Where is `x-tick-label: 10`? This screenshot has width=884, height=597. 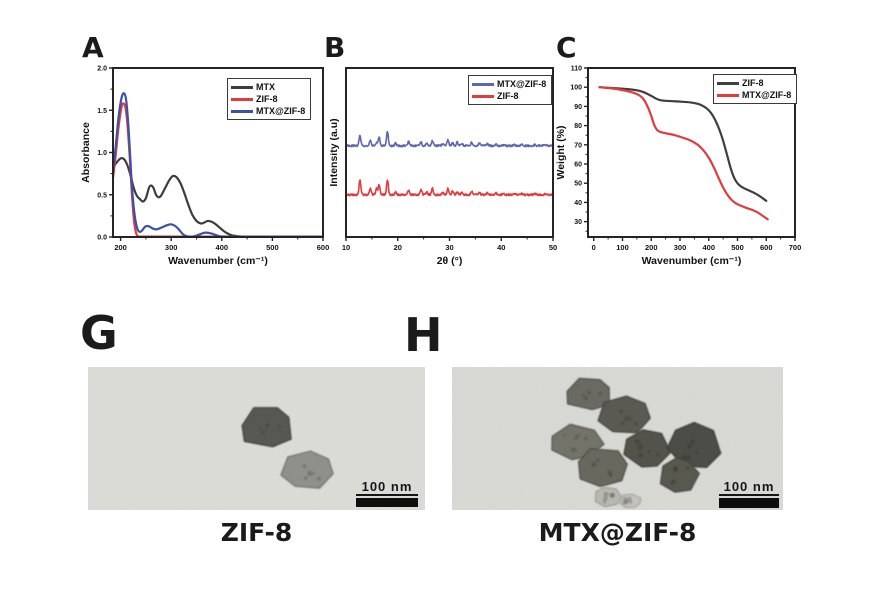 x-tick-label: 10 is located at coordinates (346, 247).